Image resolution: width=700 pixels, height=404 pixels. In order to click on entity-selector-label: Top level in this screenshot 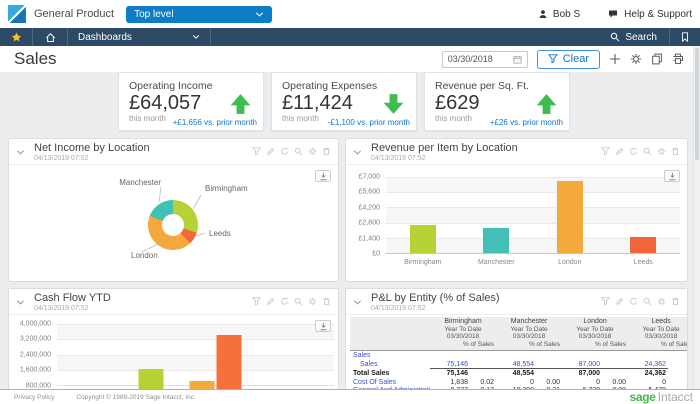, I will do `click(154, 14)`.